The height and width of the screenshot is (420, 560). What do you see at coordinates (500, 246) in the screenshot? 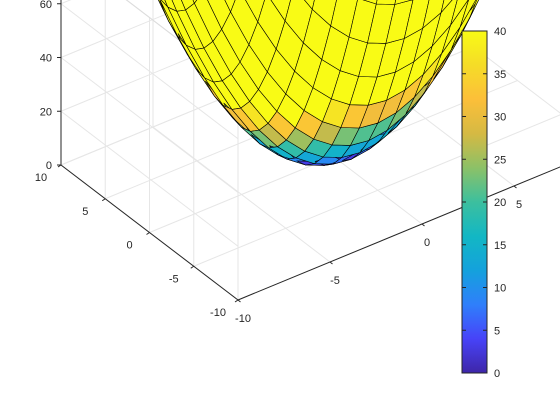
I see `colorbar-tick-label: 15` at bounding box center [500, 246].